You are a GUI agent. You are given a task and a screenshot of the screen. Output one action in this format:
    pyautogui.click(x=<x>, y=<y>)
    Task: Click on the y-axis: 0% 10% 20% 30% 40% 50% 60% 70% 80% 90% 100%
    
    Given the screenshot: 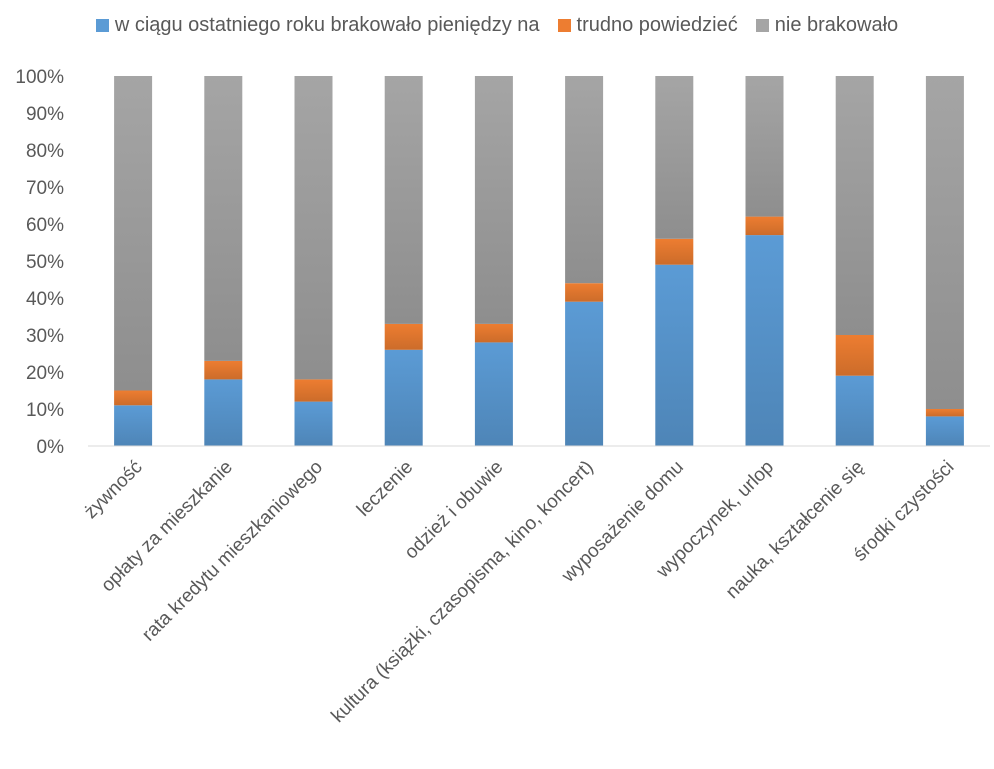 What is the action you would take?
    pyautogui.click(x=39, y=262)
    